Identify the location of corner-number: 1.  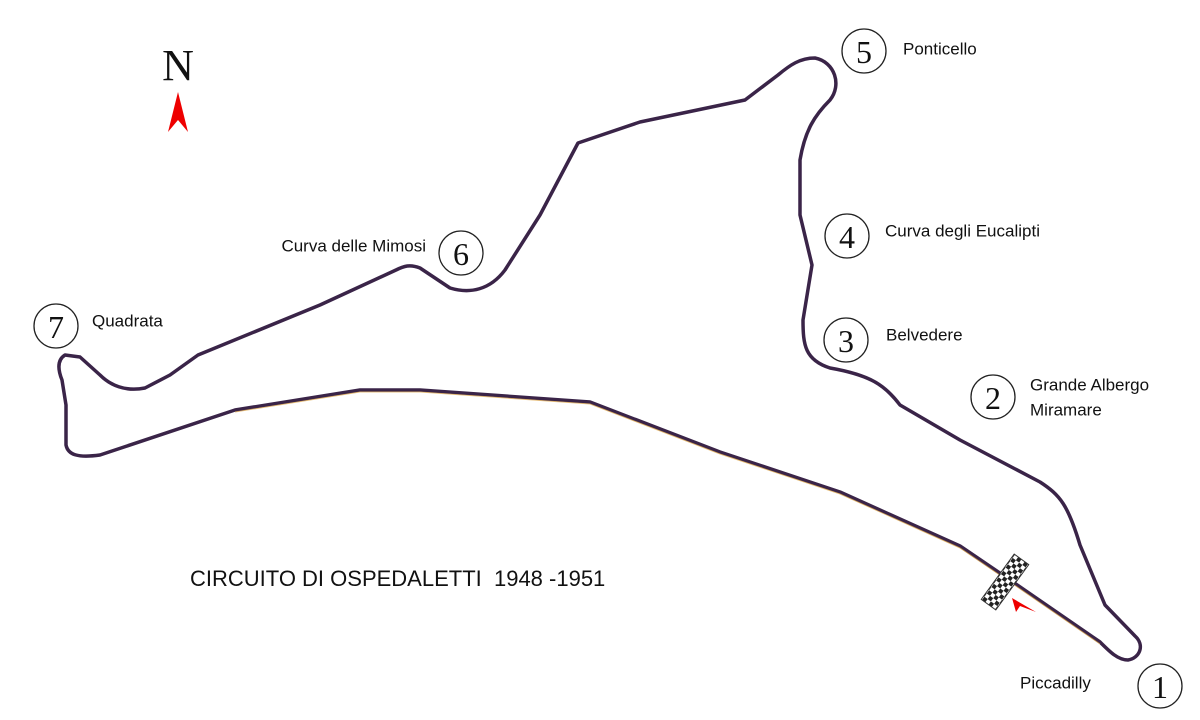
(1160, 687).